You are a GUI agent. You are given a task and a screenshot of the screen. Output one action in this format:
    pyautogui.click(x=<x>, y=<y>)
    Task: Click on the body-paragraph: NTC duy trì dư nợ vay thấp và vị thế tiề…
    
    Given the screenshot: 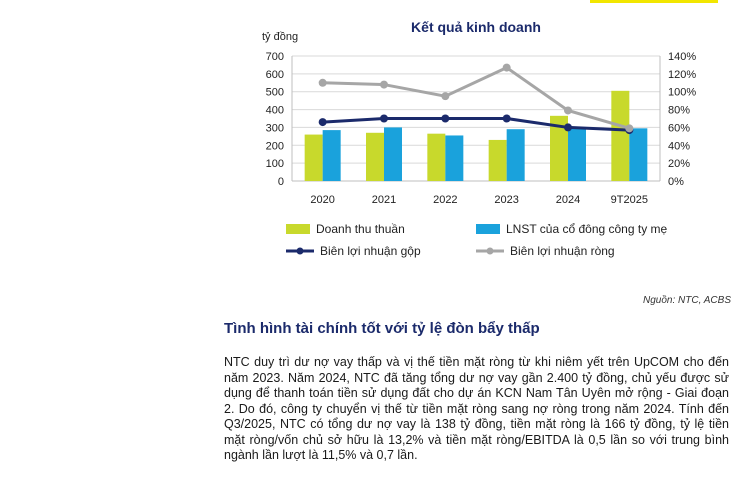 What is the action you would take?
    pyautogui.click(x=476, y=408)
    